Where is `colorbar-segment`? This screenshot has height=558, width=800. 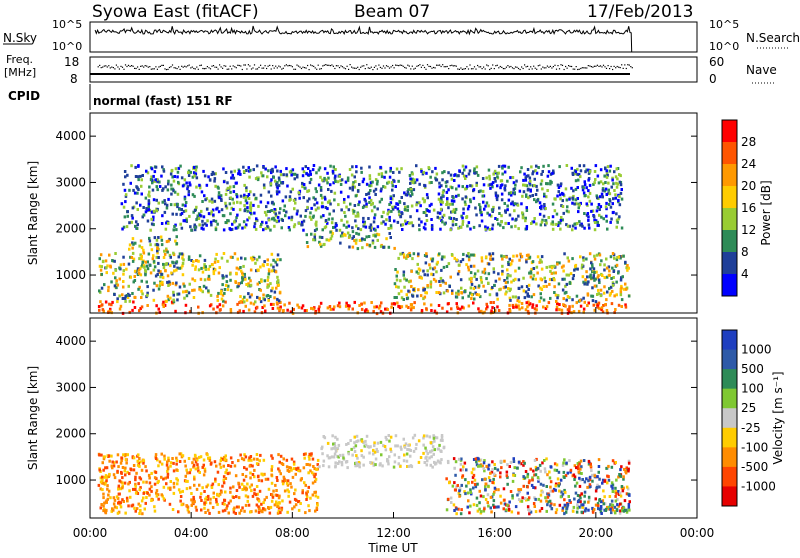 colorbar-segment is located at coordinates (729, 285).